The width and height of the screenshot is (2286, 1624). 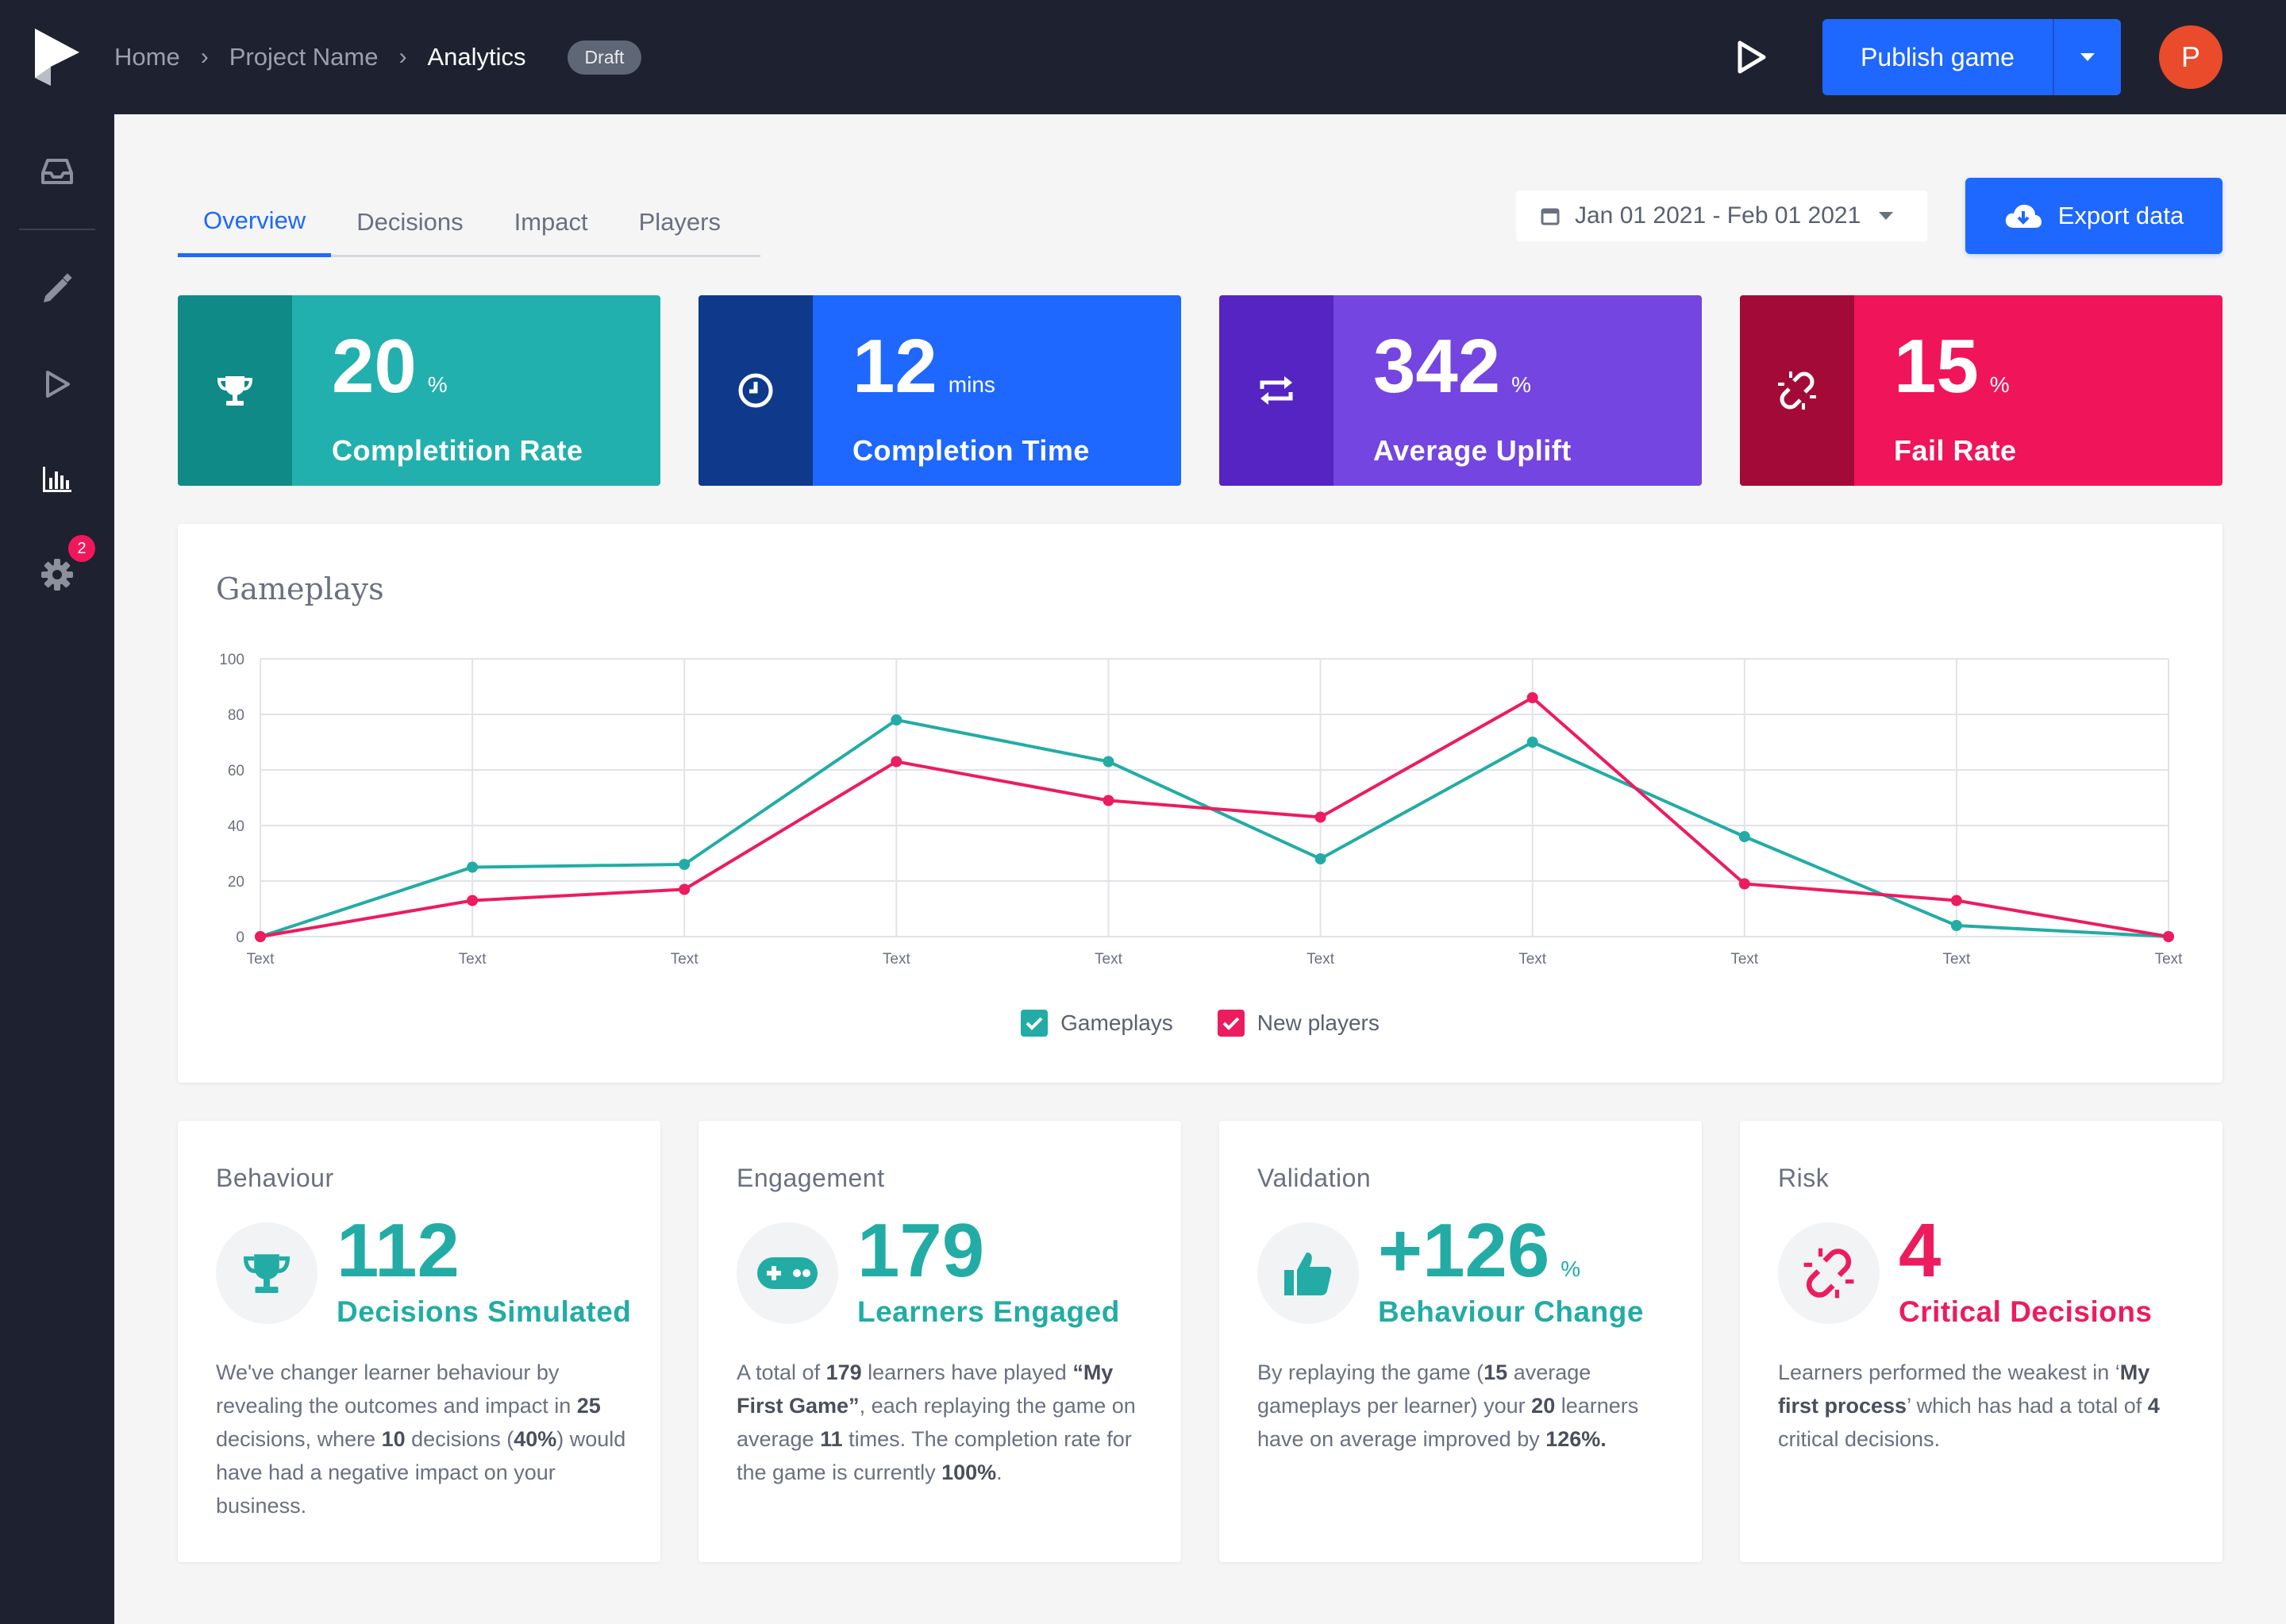 What do you see at coordinates (457, 450) in the screenshot?
I see `stat-label: Completition Rate` at bounding box center [457, 450].